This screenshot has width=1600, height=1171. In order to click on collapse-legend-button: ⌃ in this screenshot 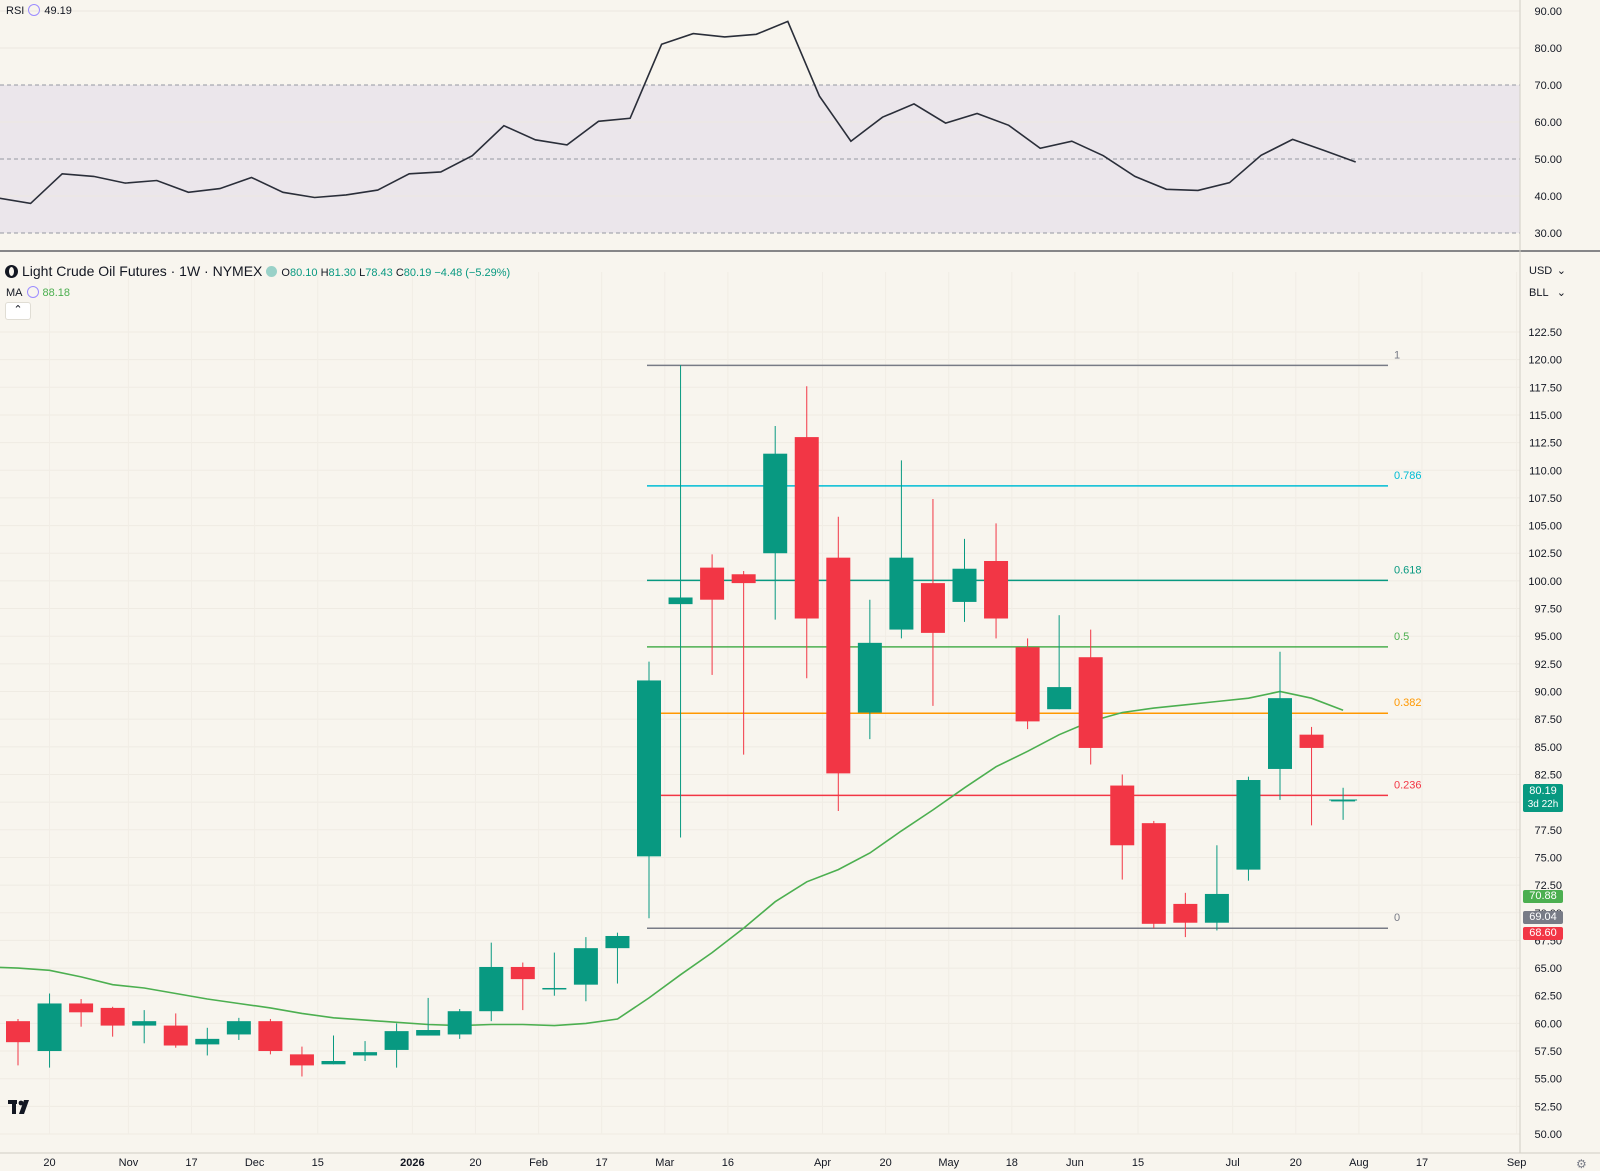, I will do `click(18, 311)`.